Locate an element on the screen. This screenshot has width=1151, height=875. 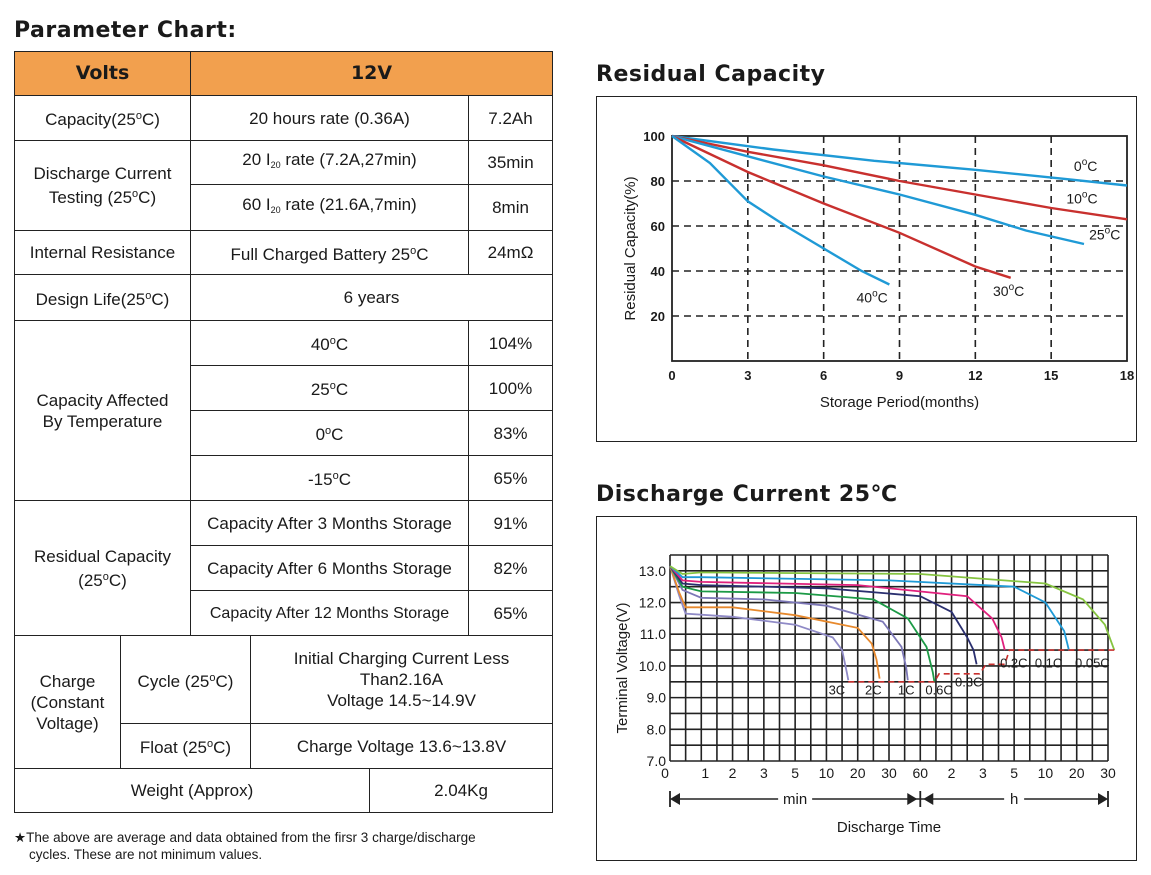
table-row: Design Life(25oC) 6 years is located at coordinates (284, 297).